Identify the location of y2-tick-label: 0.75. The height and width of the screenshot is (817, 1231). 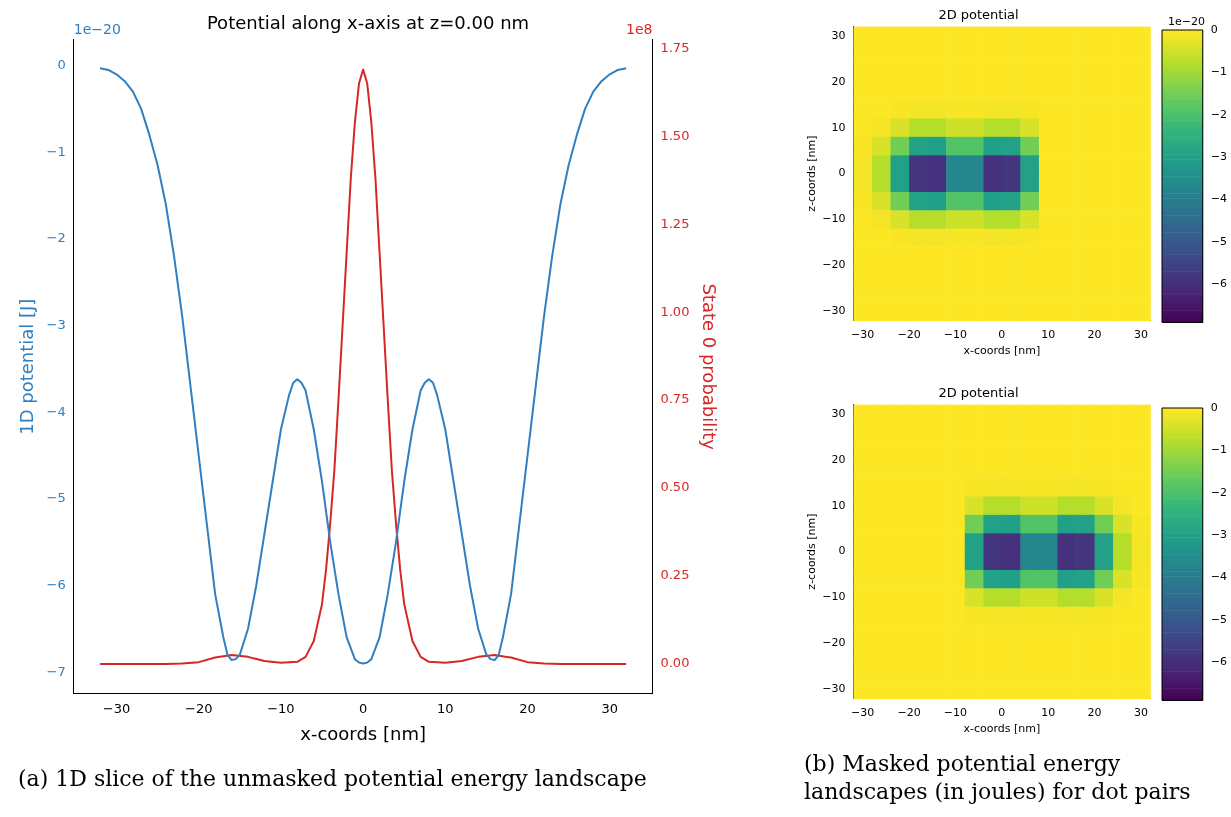
(675, 399).